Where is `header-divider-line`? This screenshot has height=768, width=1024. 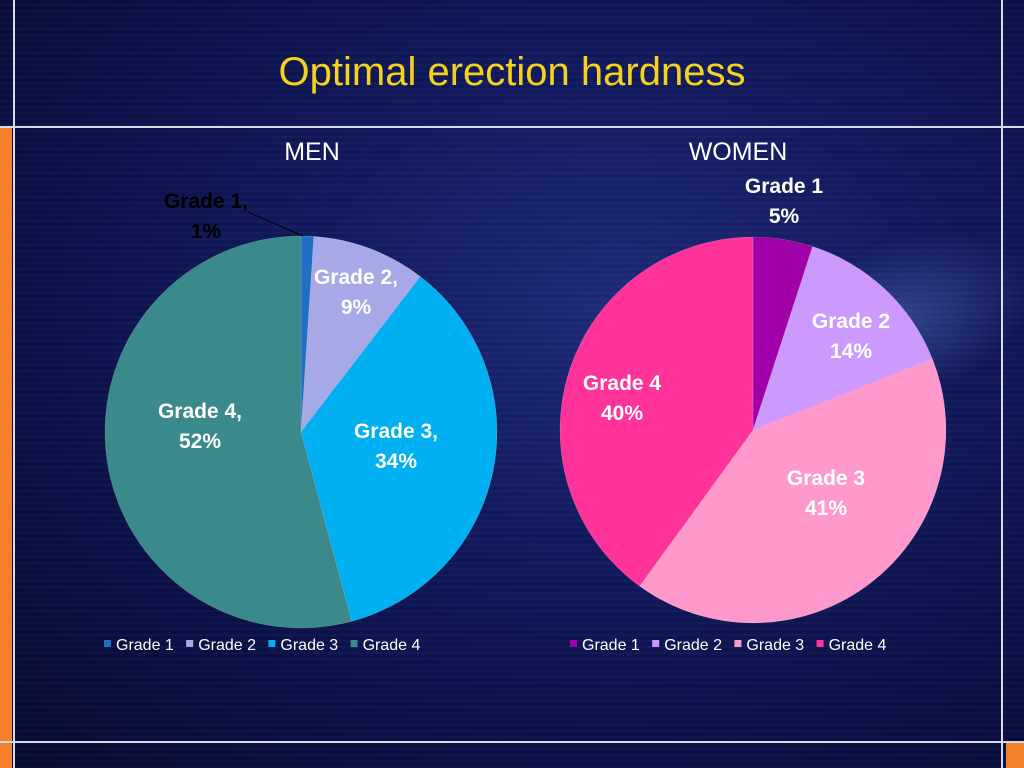 header-divider-line is located at coordinates (512, 127).